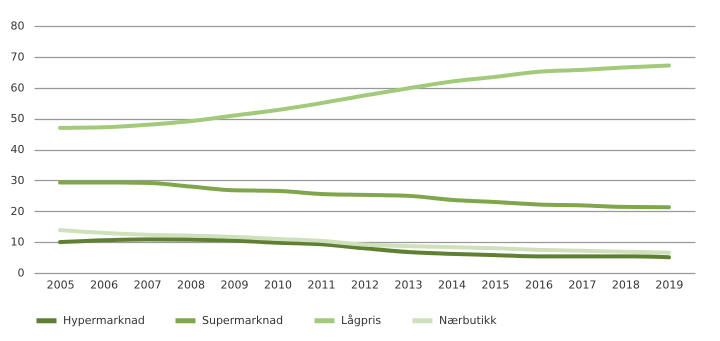  I want to click on x-tick-label: 2007, so click(148, 285).